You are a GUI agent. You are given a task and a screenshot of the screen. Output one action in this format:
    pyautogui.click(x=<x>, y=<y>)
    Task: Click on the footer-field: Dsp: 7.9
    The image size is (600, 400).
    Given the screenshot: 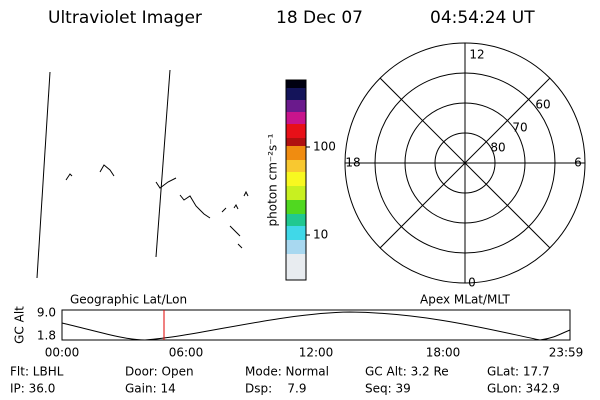 What is the action you would take?
    pyautogui.click(x=276, y=389)
    